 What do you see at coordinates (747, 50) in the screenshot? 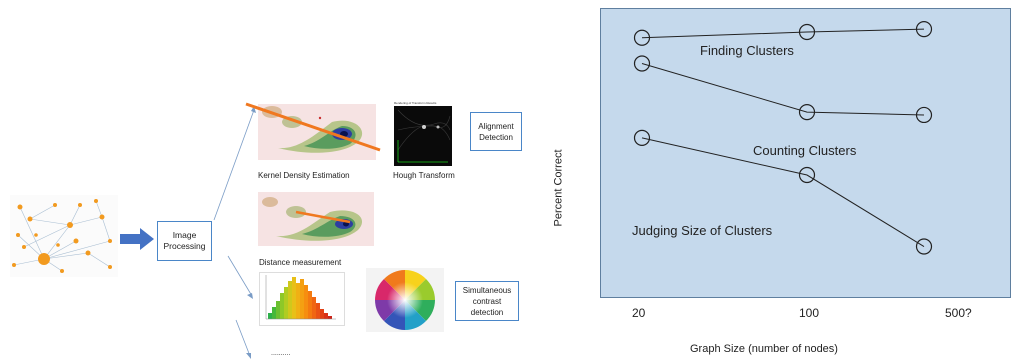
I see `series-label-finding-clusters: Finding Clusters` at bounding box center [747, 50].